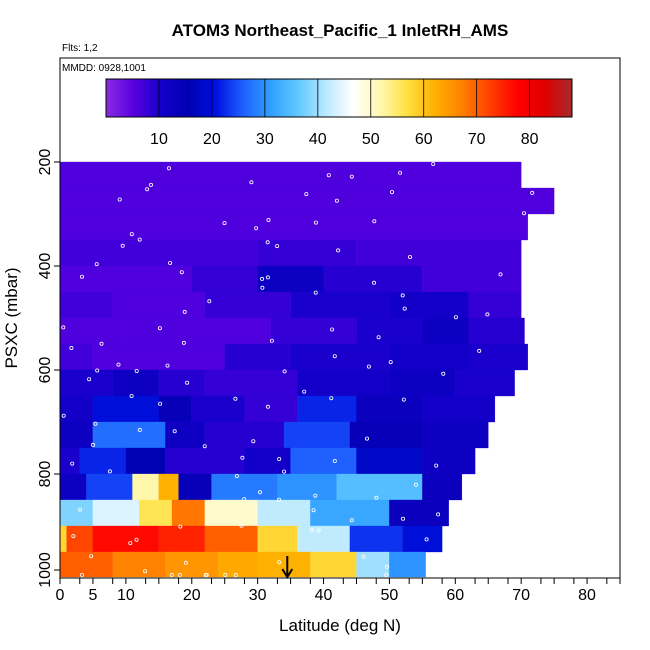 This screenshot has height=650, width=650. Describe the element at coordinates (45, 570) in the screenshot. I see `y-tick-label: 1000` at that location.